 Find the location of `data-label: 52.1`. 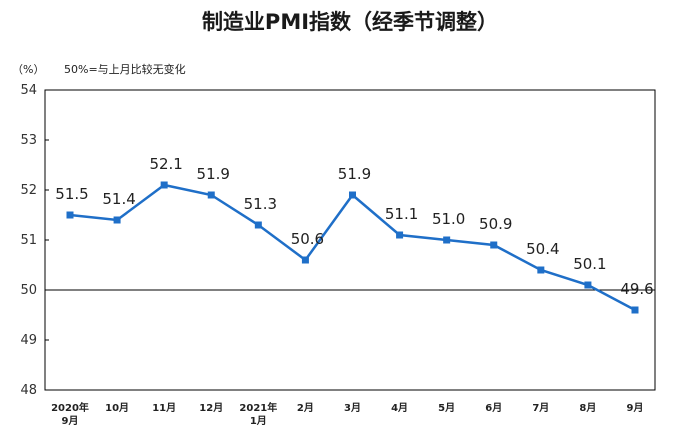

data-label: 52.1 is located at coordinates (165, 164).